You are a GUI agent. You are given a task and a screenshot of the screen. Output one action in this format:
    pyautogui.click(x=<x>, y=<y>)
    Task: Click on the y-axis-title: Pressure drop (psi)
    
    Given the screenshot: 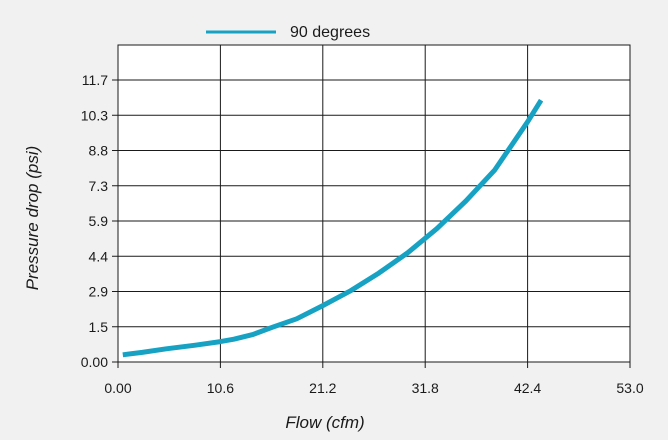 What is the action you would take?
    pyautogui.click(x=32, y=218)
    